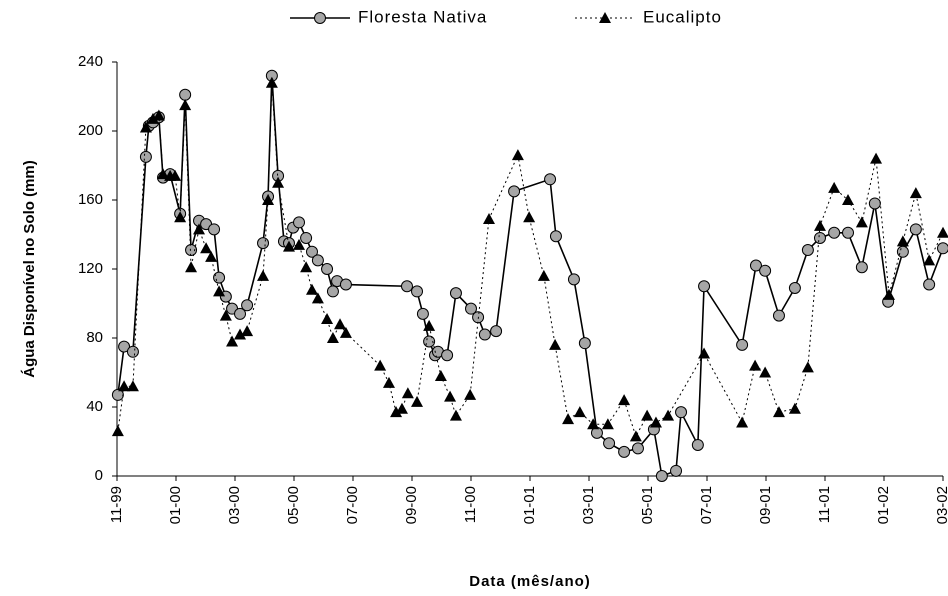 The width and height of the screenshot is (948, 596). I want to click on y-tick-label: 40, so click(94, 406).